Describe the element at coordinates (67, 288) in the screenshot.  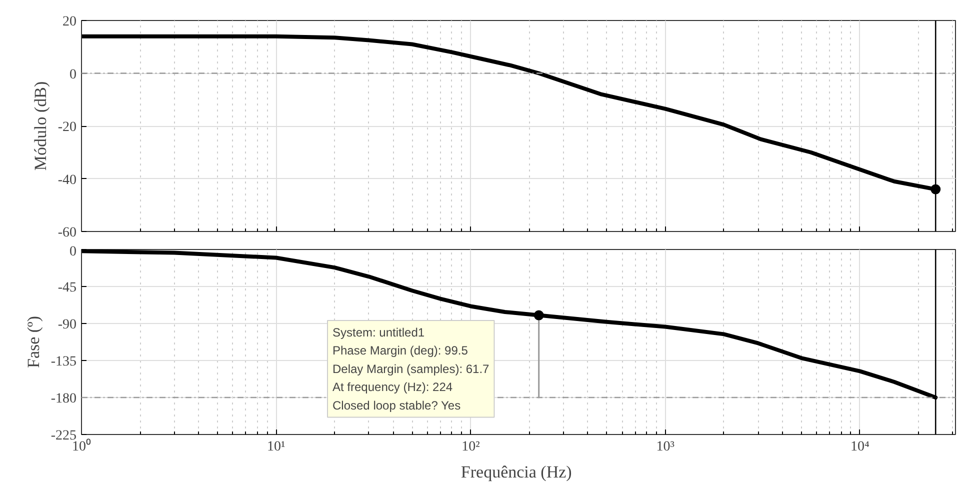
I see `y-tick-label: -45` at that location.